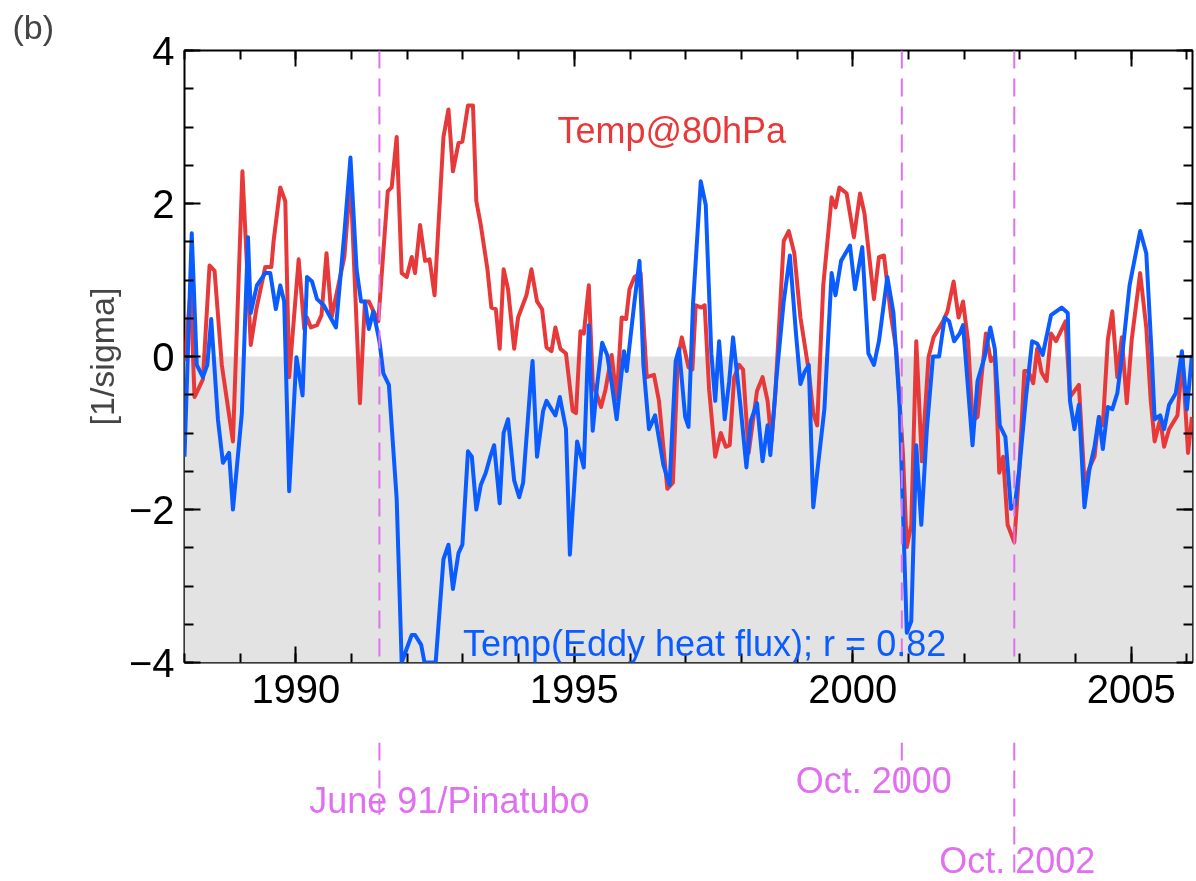 The width and height of the screenshot is (1196, 881). What do you see at coordinates (101, 356) in the screenshot?
I see `y-axis-title: [1/sigma]` at bounding box center [101, 356].